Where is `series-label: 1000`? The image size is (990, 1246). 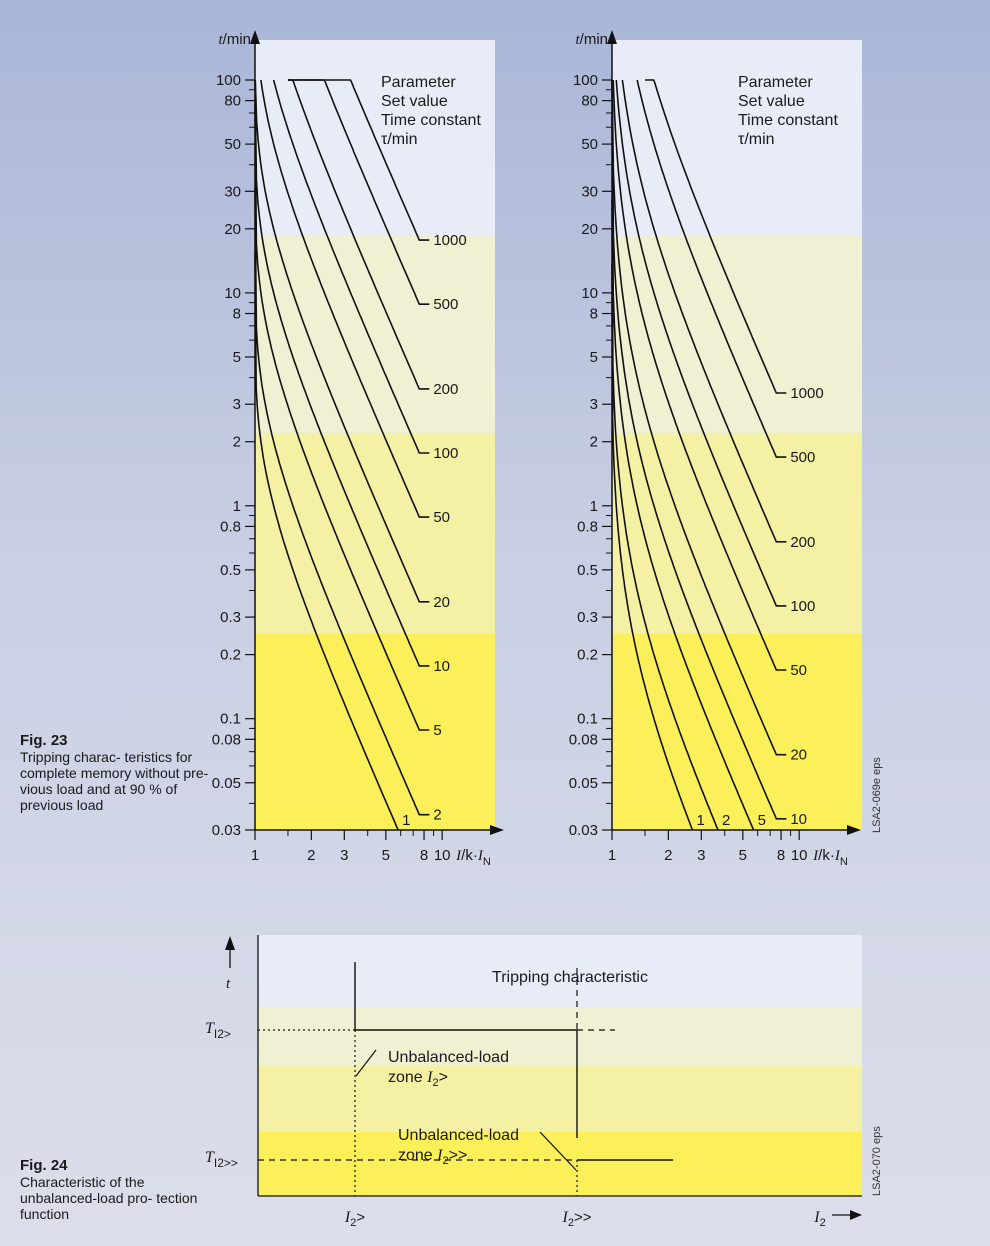 series-label: 1000 is located at coordinates (806, 393).